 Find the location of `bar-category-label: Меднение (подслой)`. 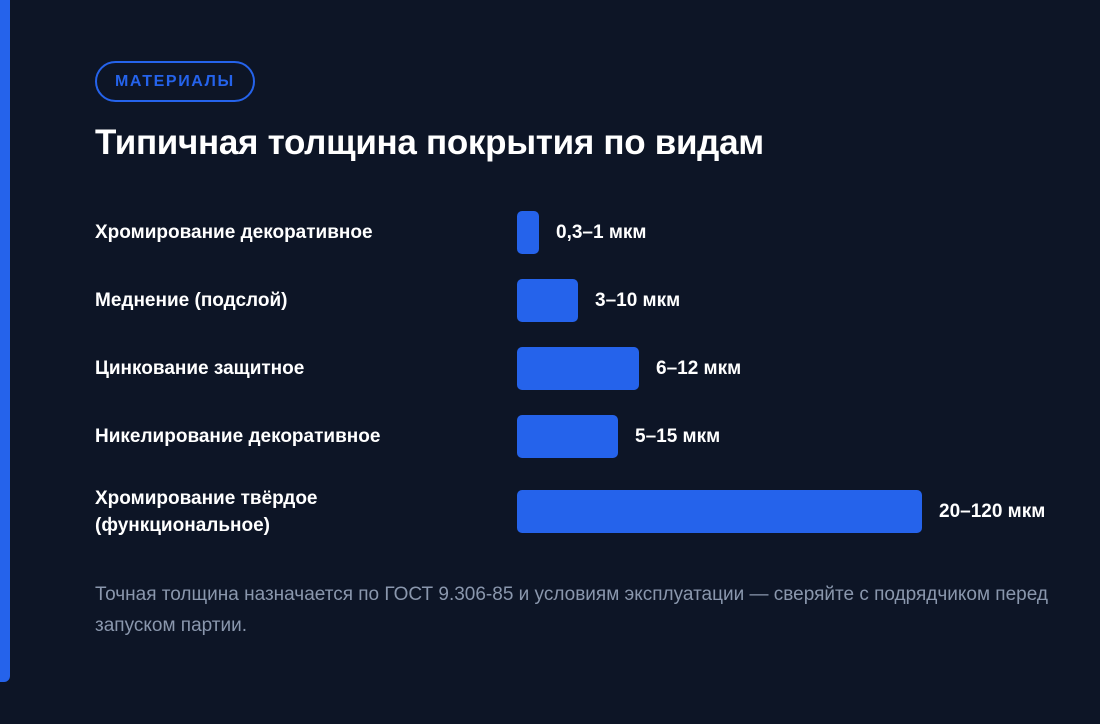

bar-category-label: Меднение (подслой) is located at coordinates (191, 300).